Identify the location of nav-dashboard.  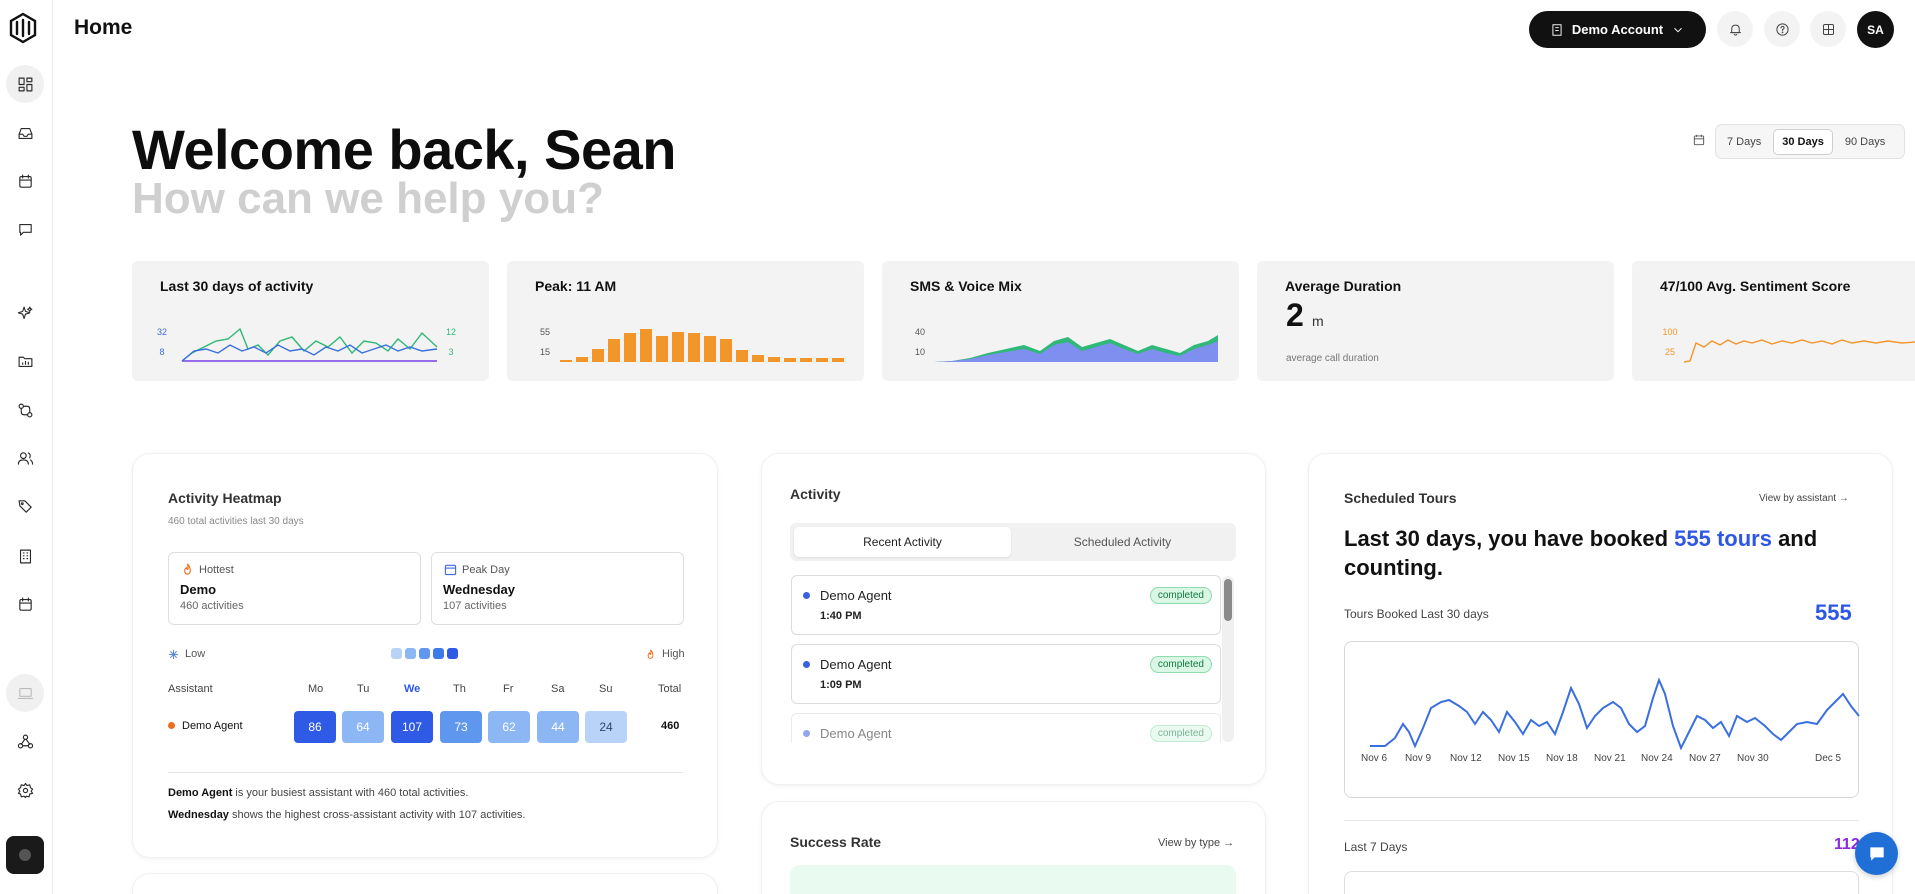
(25, 84).